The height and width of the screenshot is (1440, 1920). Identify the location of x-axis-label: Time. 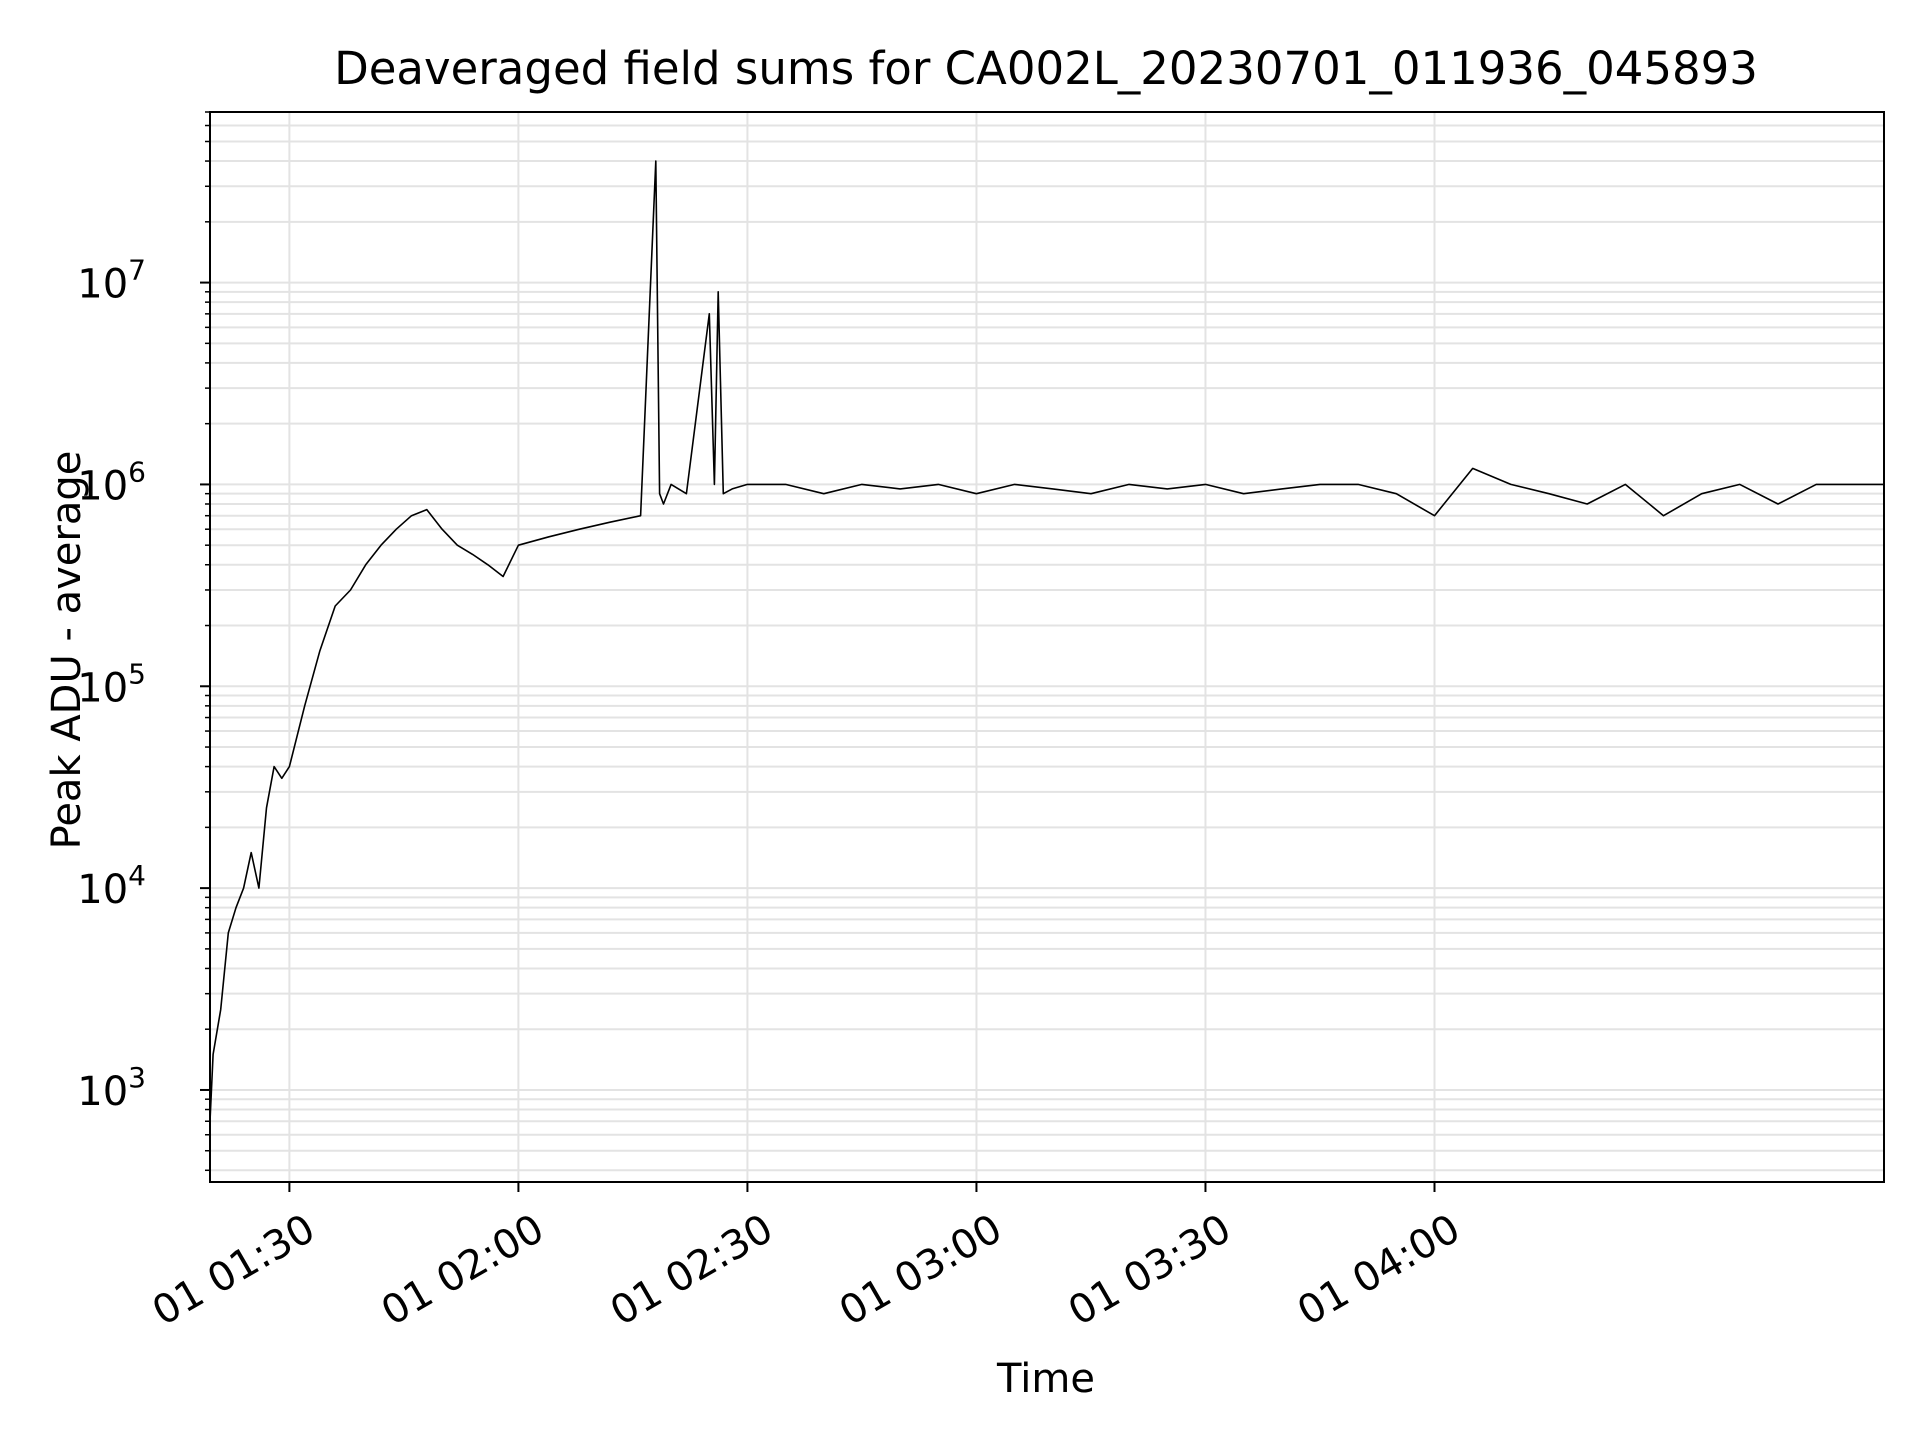
(1045, 1379).